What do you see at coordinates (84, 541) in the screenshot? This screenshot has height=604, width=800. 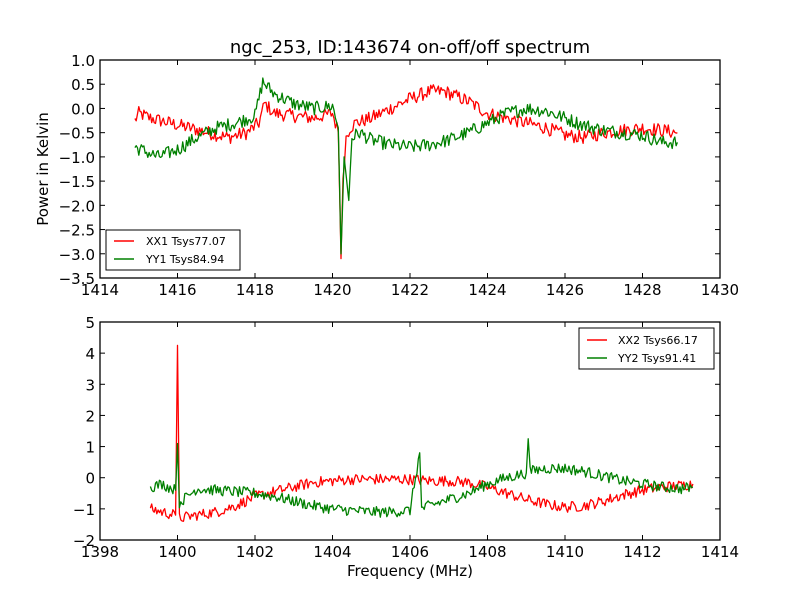 I see `y-tick-label: −2` at bounding box center [84, 541].